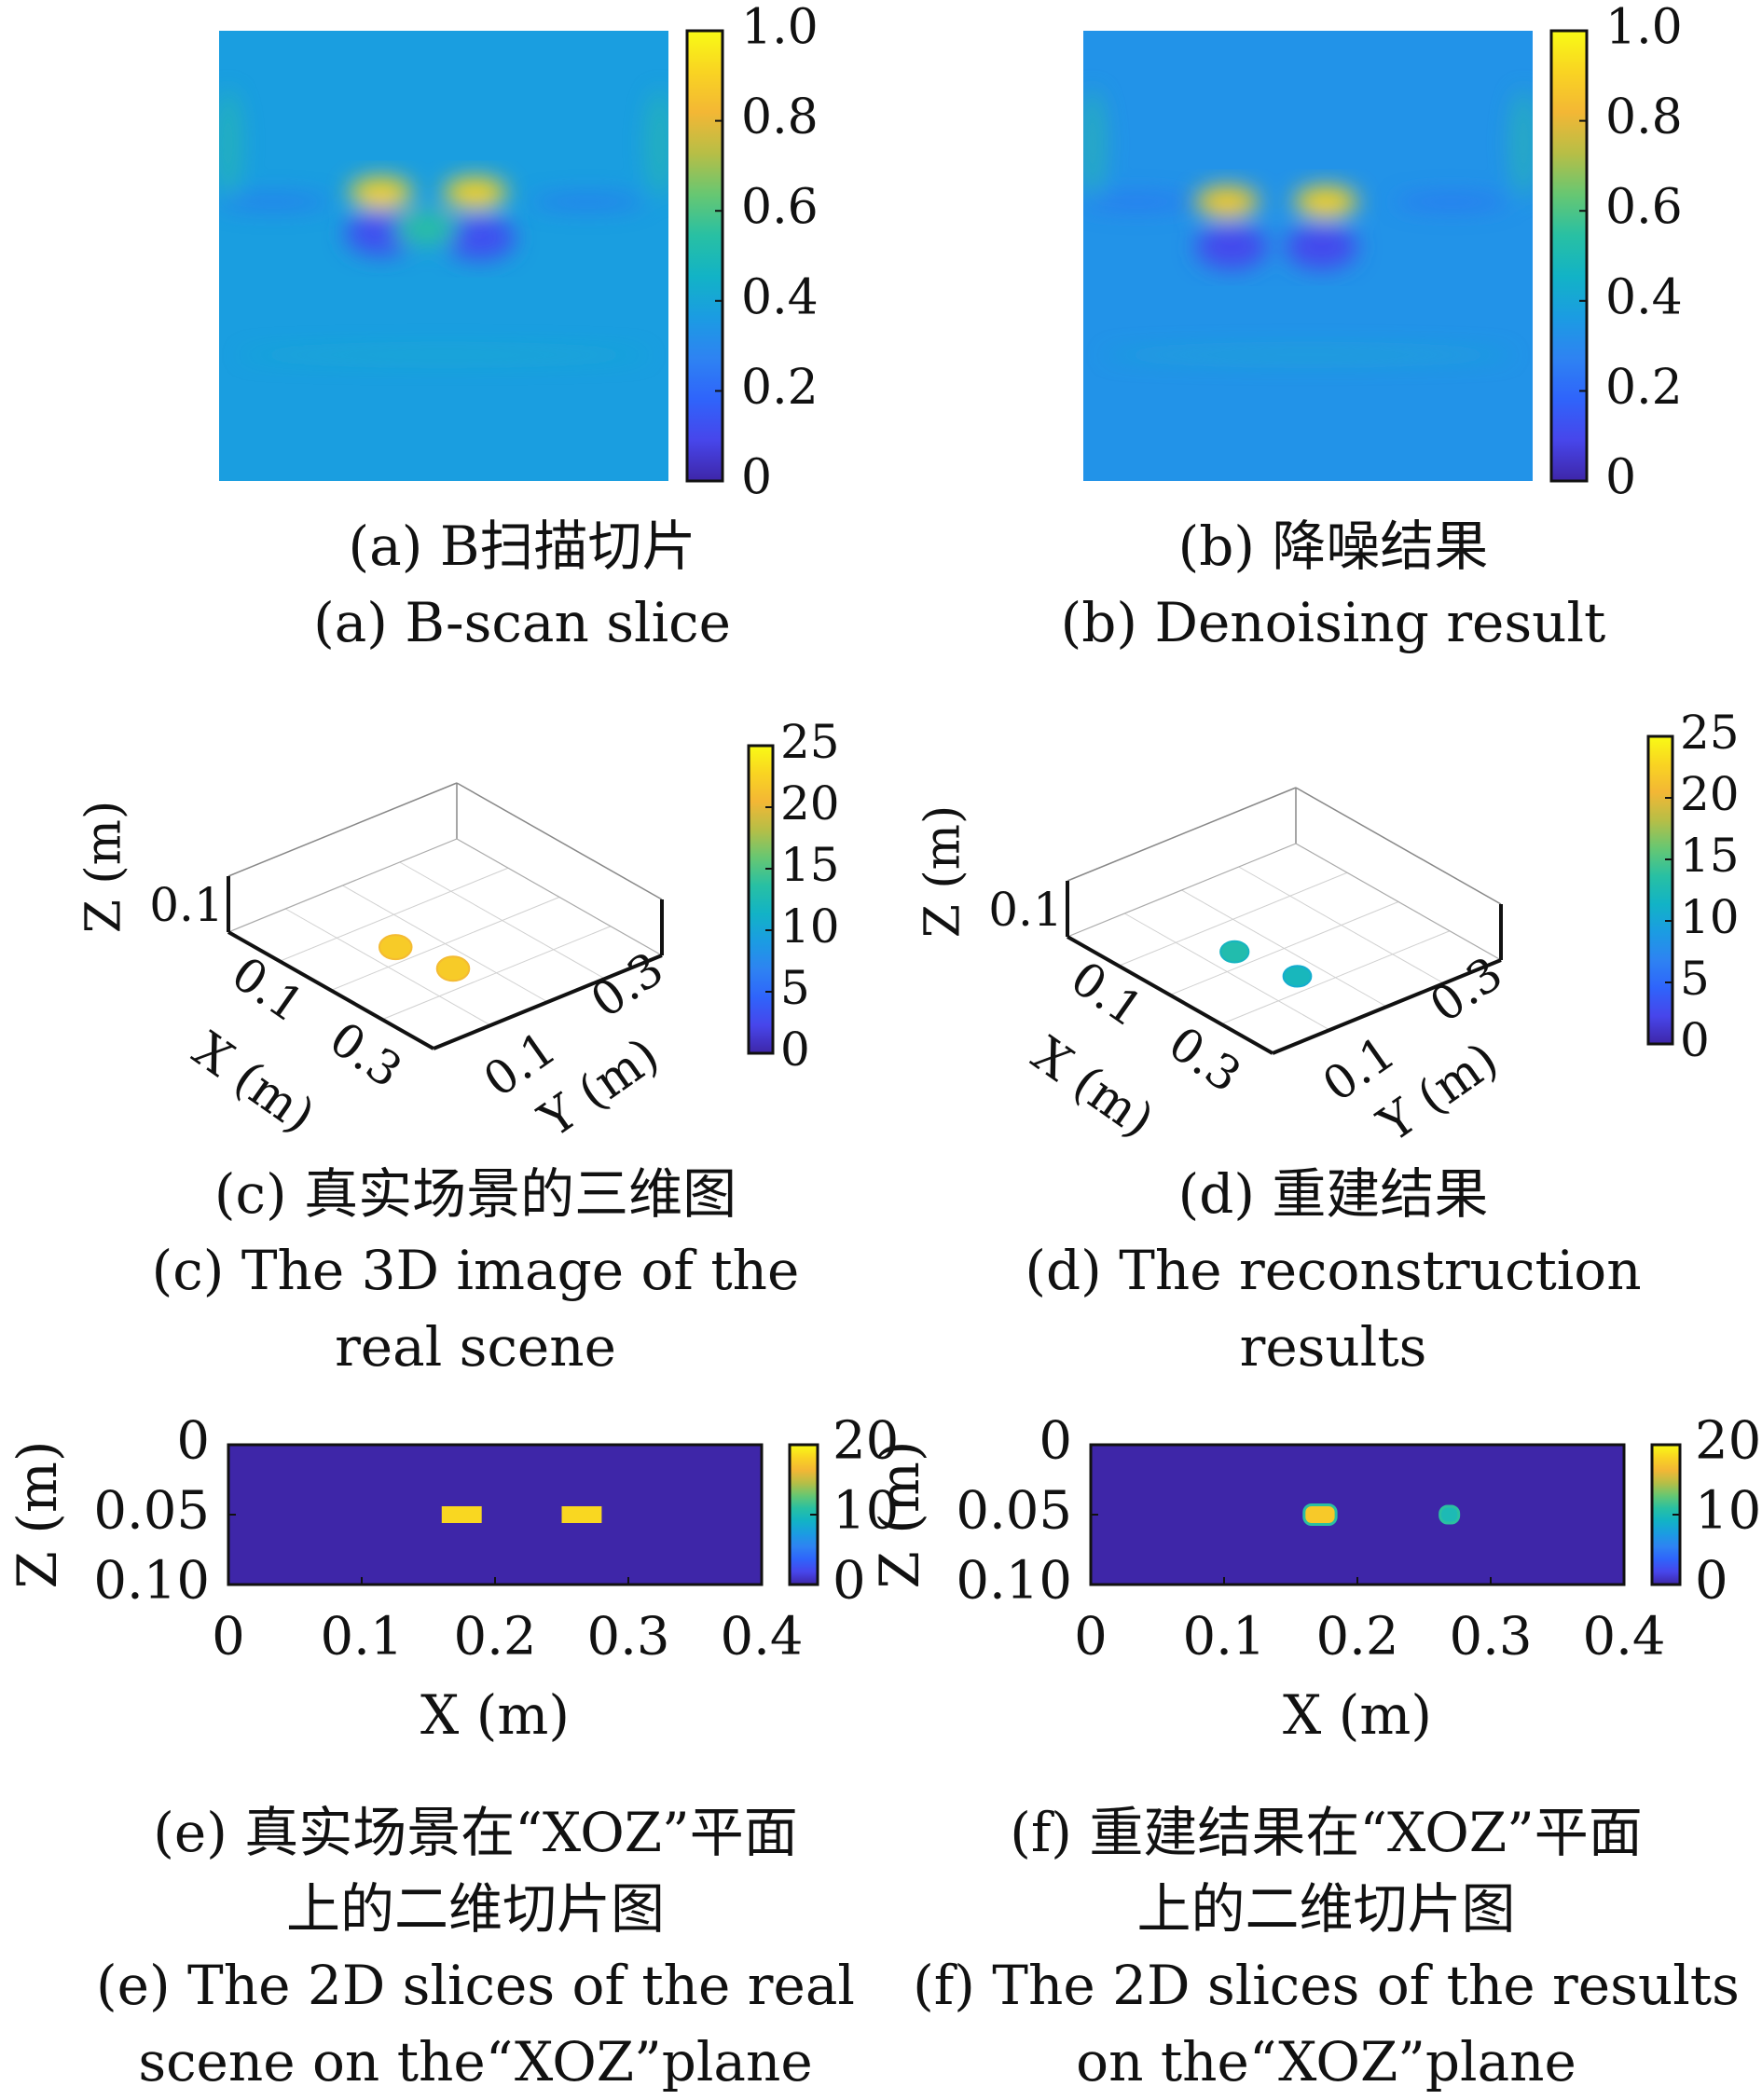 The width and height of the screenshot is (1762, 2100). Describe the element at coordinates (1660, 890) in the screenshot. I see `colorbar-d` at that location.